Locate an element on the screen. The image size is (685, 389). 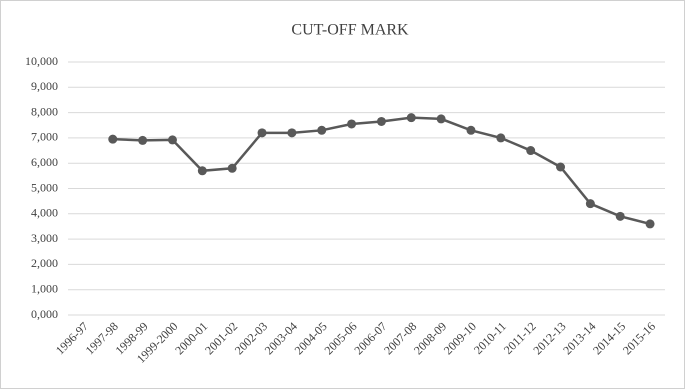
y-tick-label: 2,000 is located at coordinates (44, 263).